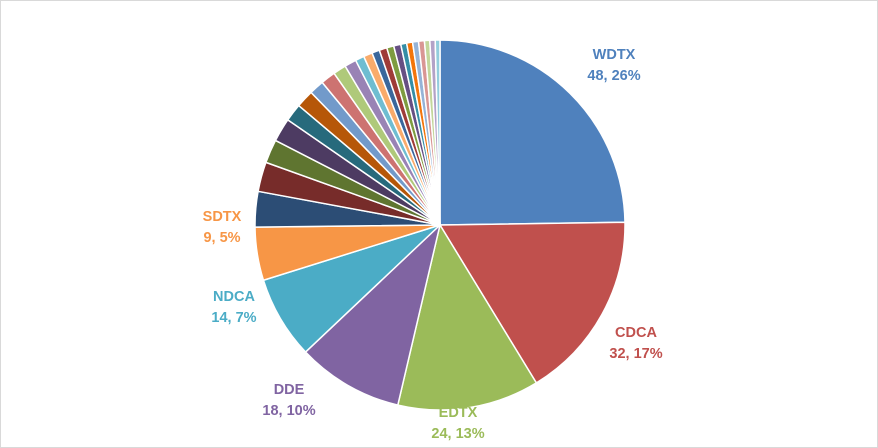  Describe the element at coordinates (458, 434) in the screenshot. I see `data-label-value: 24, 13%` at that location.